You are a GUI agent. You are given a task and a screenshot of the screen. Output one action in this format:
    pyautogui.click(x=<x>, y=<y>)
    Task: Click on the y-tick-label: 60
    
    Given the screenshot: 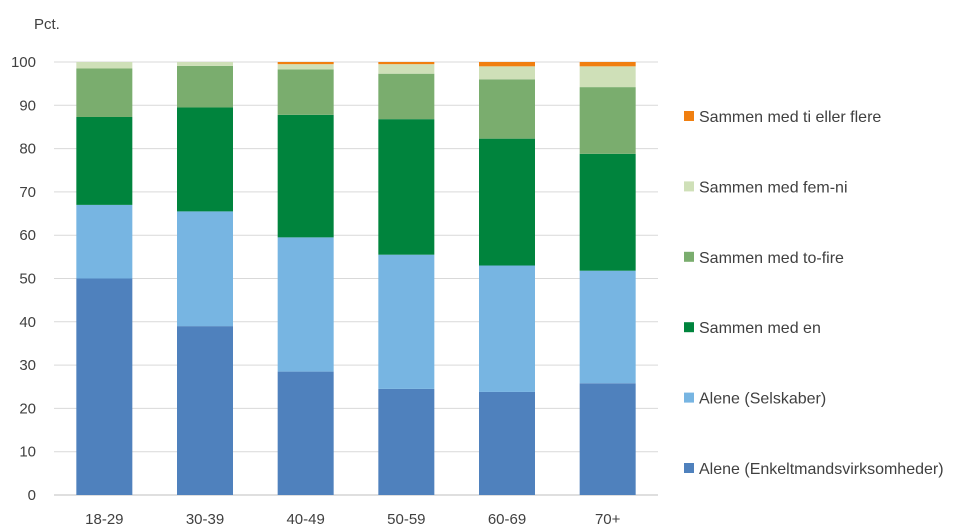 What is the action you would take?
    pyautogui.click(x=27, y=235)
    